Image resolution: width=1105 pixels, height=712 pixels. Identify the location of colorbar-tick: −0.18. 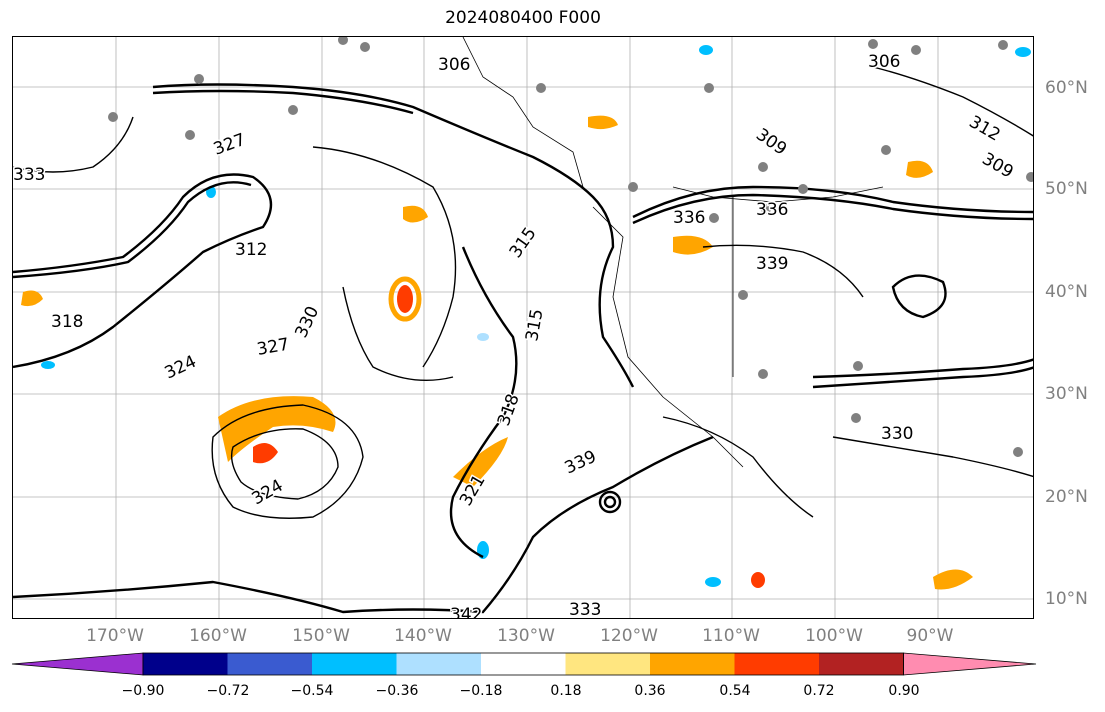
(481, 691).